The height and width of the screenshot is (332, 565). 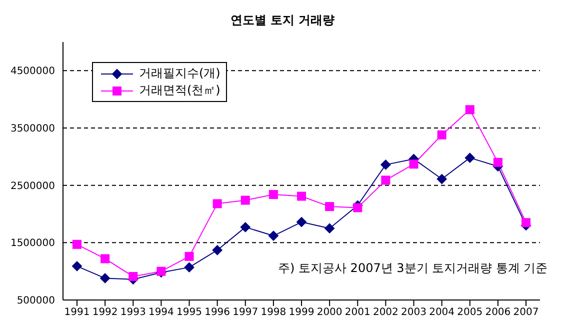 I want to click on x-tick-label: 1991, so click(x=77, y=312).